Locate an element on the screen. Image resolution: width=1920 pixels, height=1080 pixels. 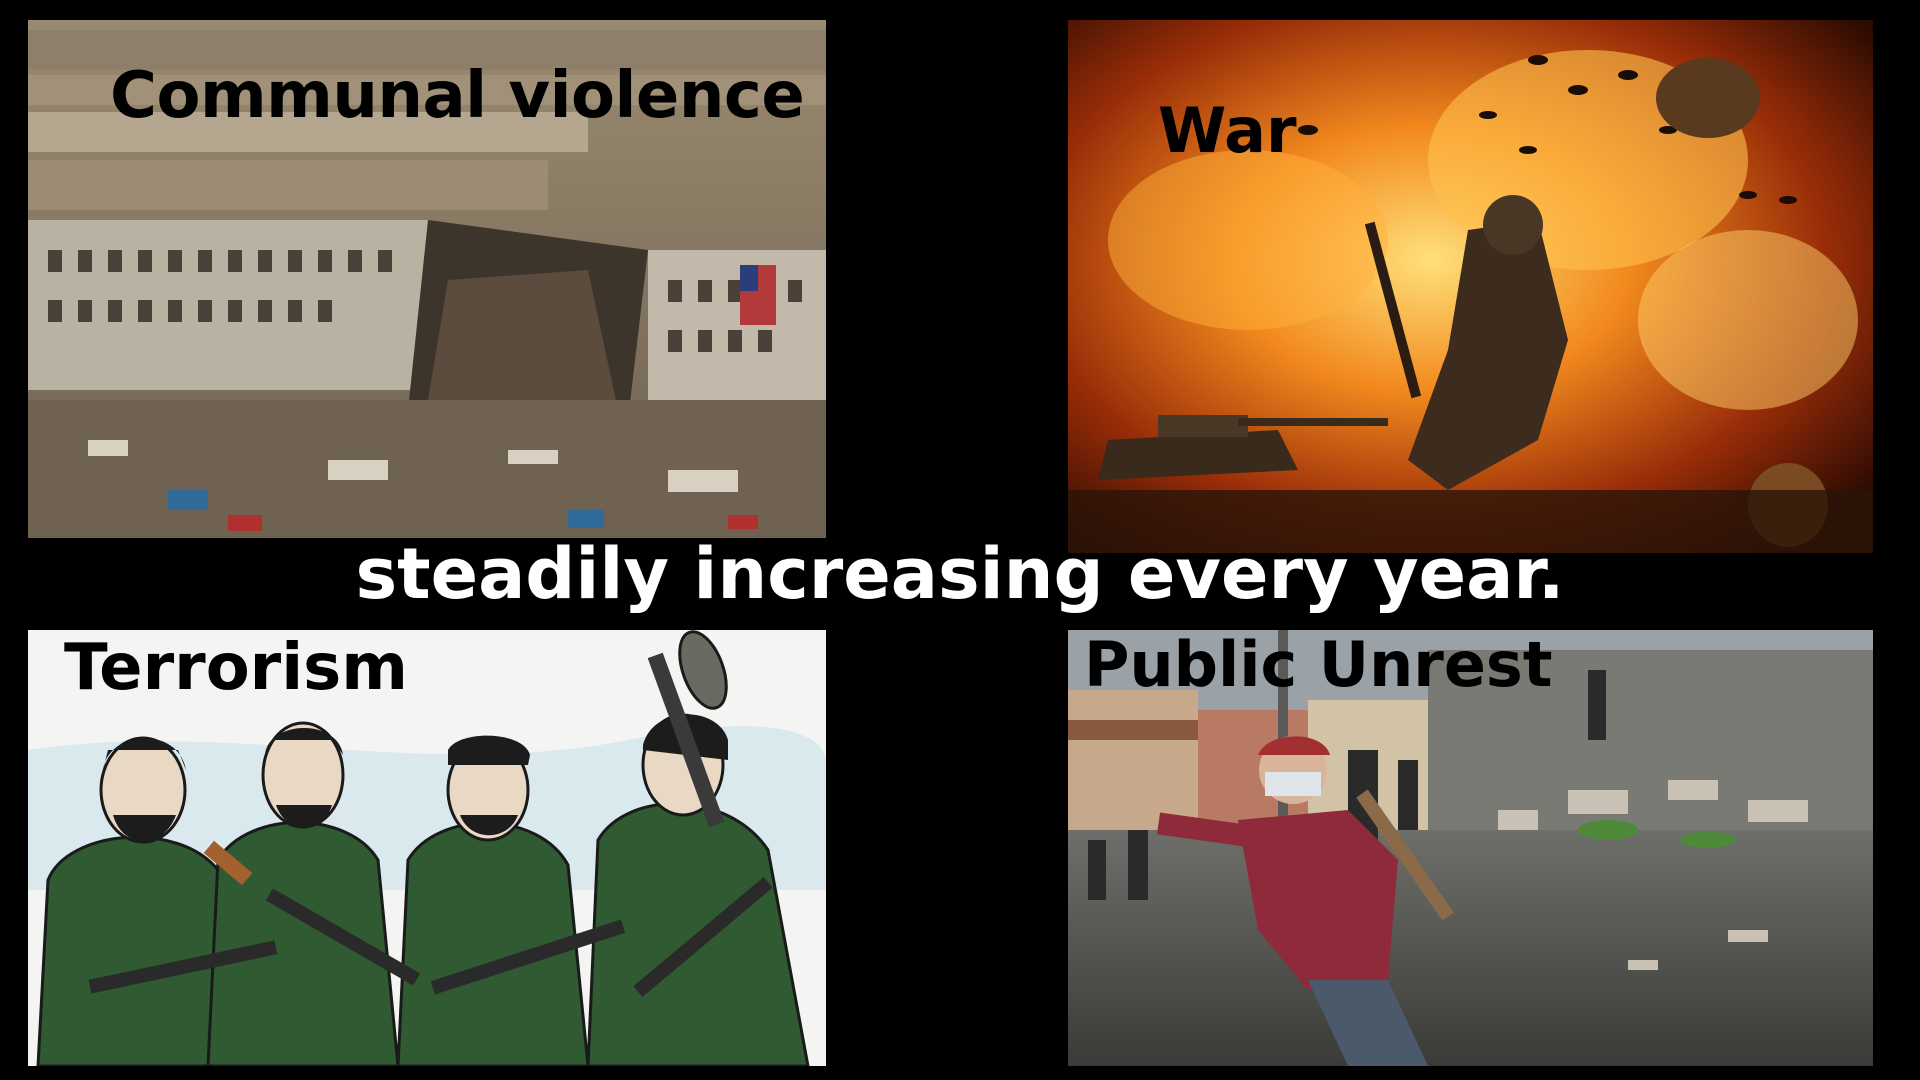
panel-label: Public Unrest is located at coordinates (1318, 665).